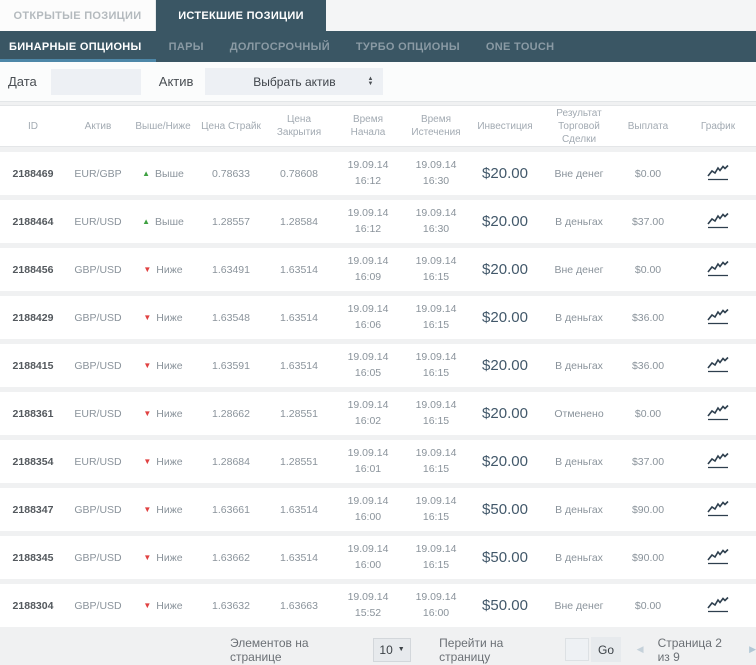  Describe the element at coordinates (648, 461) in the screenshot. I see `cell-payout: $37.00` at that location.